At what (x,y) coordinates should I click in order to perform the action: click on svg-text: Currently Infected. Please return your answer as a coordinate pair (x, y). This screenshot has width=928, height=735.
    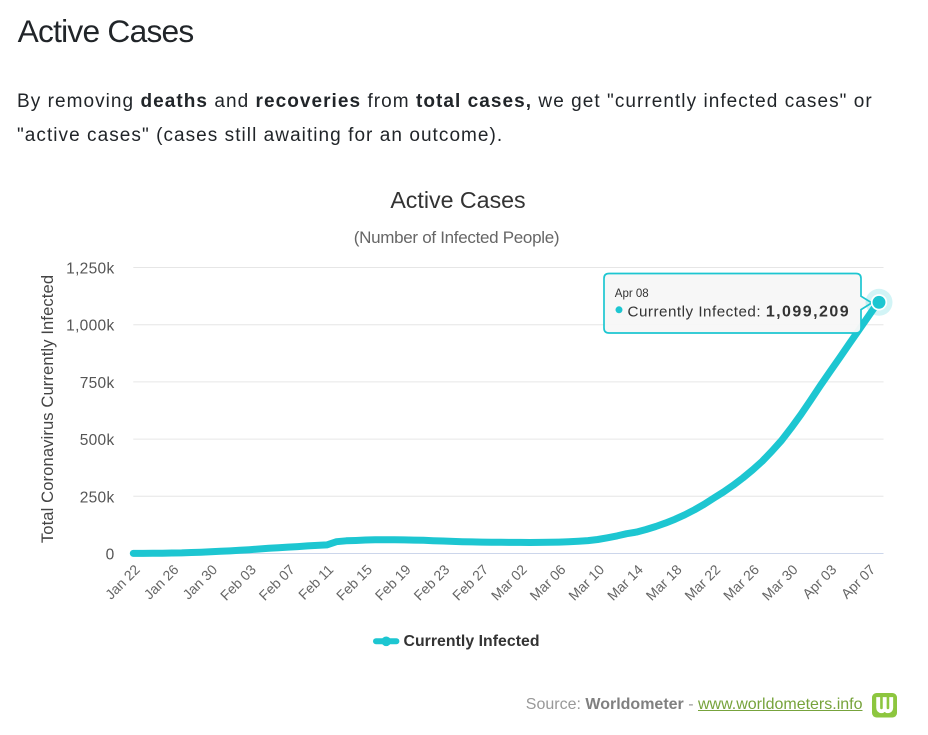
    Looking at the image, I should click on (472, 641).